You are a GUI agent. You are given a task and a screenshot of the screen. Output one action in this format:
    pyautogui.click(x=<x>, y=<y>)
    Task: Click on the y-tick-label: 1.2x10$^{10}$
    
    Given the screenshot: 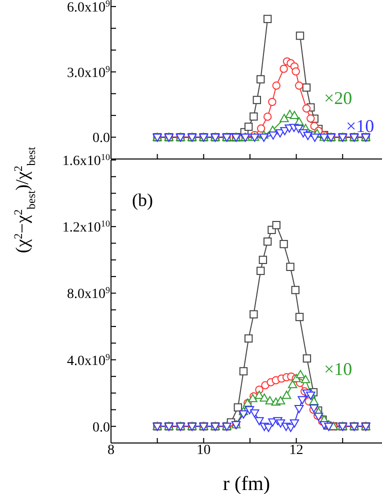 What is the action you would take?
    pyautogui.click(x=86, y=227)
    